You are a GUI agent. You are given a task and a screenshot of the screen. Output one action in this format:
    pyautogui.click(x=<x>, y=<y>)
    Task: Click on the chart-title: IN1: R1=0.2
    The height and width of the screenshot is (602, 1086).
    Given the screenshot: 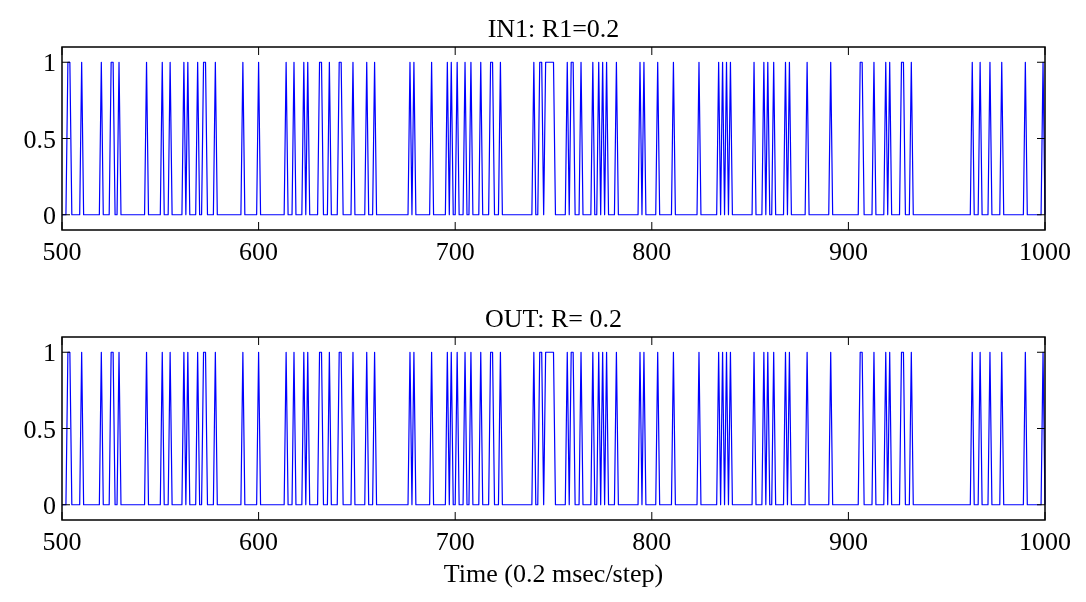 What is the action you would take?
    pyautogui.click(x=553, y=28)
    